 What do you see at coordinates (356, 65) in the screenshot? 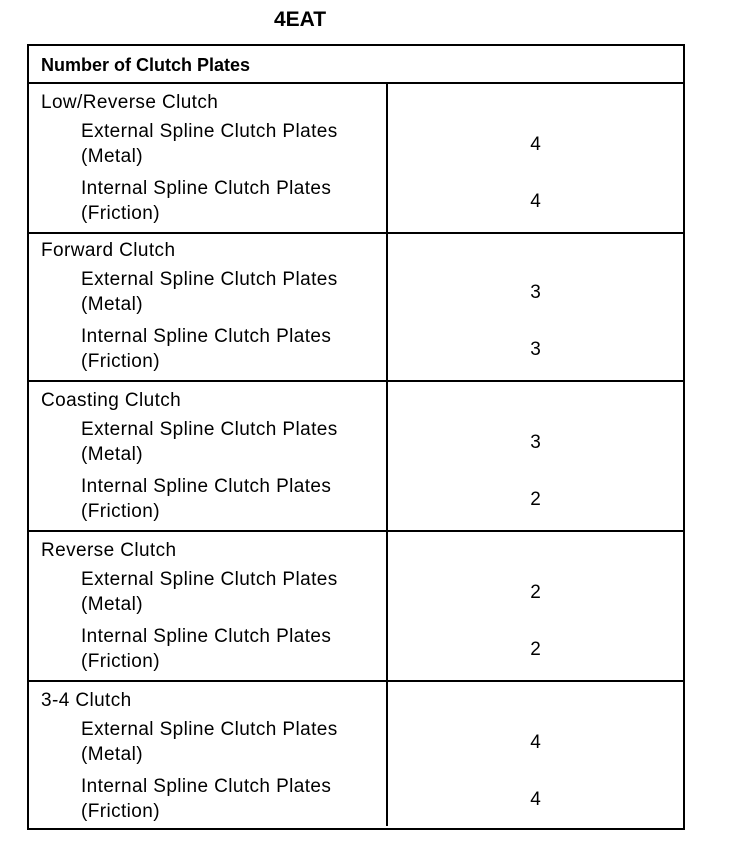
I see `table-header: Number of Clutch Plates` at bounding box center [356, 65].